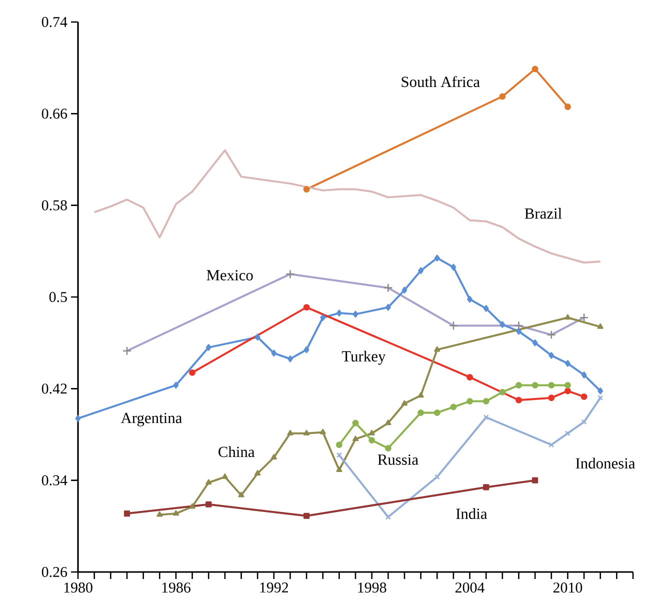 The height and width of the screenshot is (615, 649). Describe the element at coordinates (55, 572) in the screenshot. I see `y-tick-label: 0.26` at that location.